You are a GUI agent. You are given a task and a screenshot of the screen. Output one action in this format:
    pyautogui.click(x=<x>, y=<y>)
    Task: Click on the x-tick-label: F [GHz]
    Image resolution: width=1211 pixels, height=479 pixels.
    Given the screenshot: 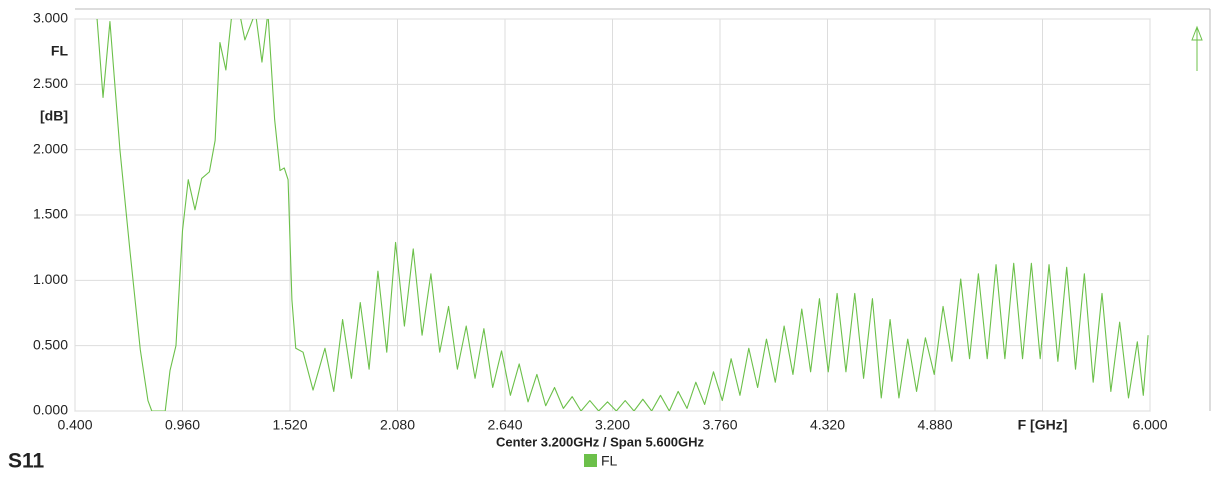 What is the action you would take?
    pyautogui.click(x=1043, y=425)
    